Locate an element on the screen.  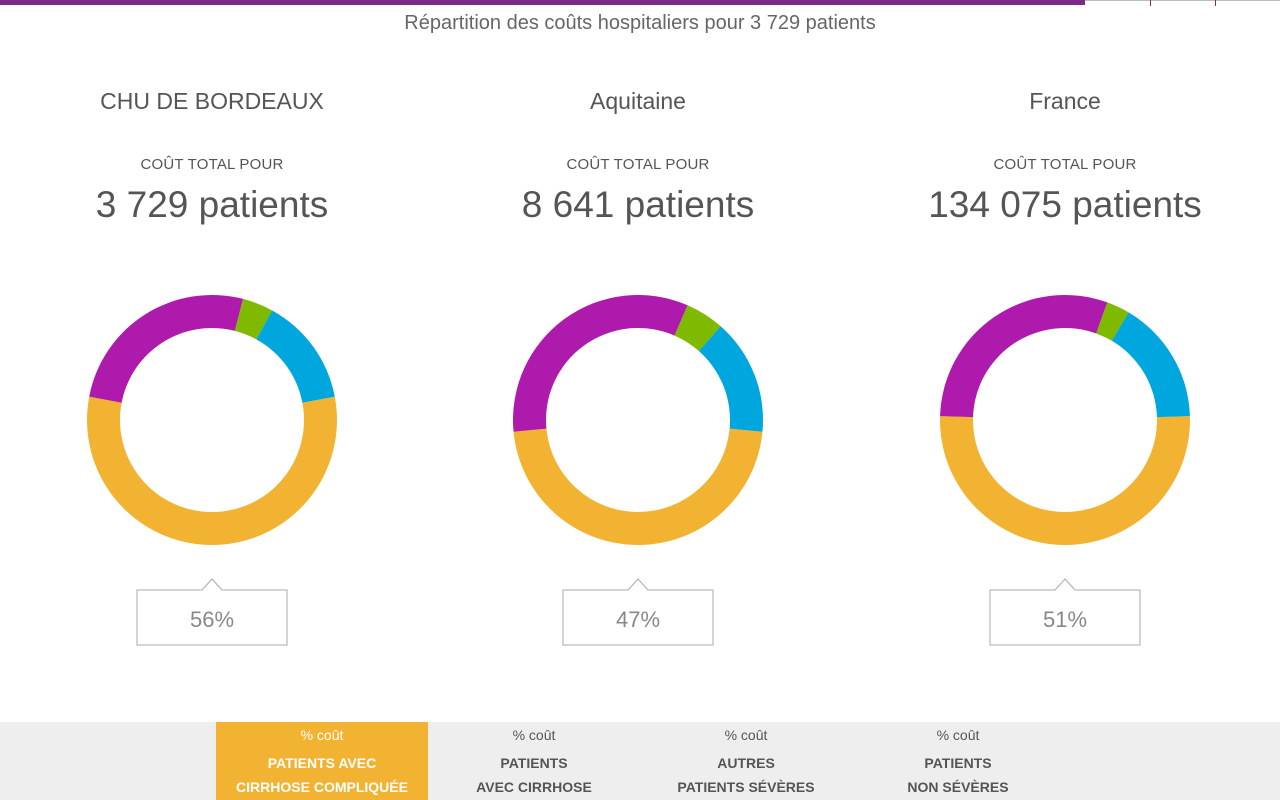
legend-item-avec-cirrhose: % coût PATIENTS AVEC CIRRHOSE is located at coordinates (534, 761).